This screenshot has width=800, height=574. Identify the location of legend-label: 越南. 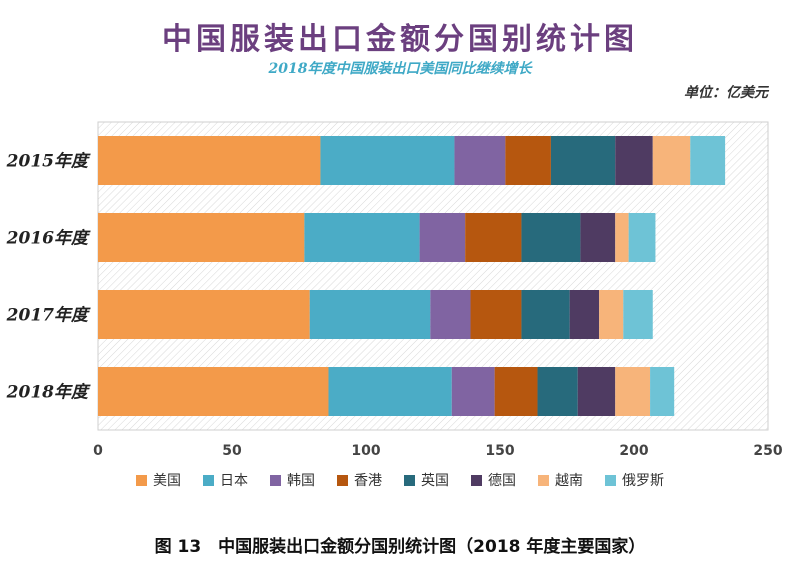
(569, 481).